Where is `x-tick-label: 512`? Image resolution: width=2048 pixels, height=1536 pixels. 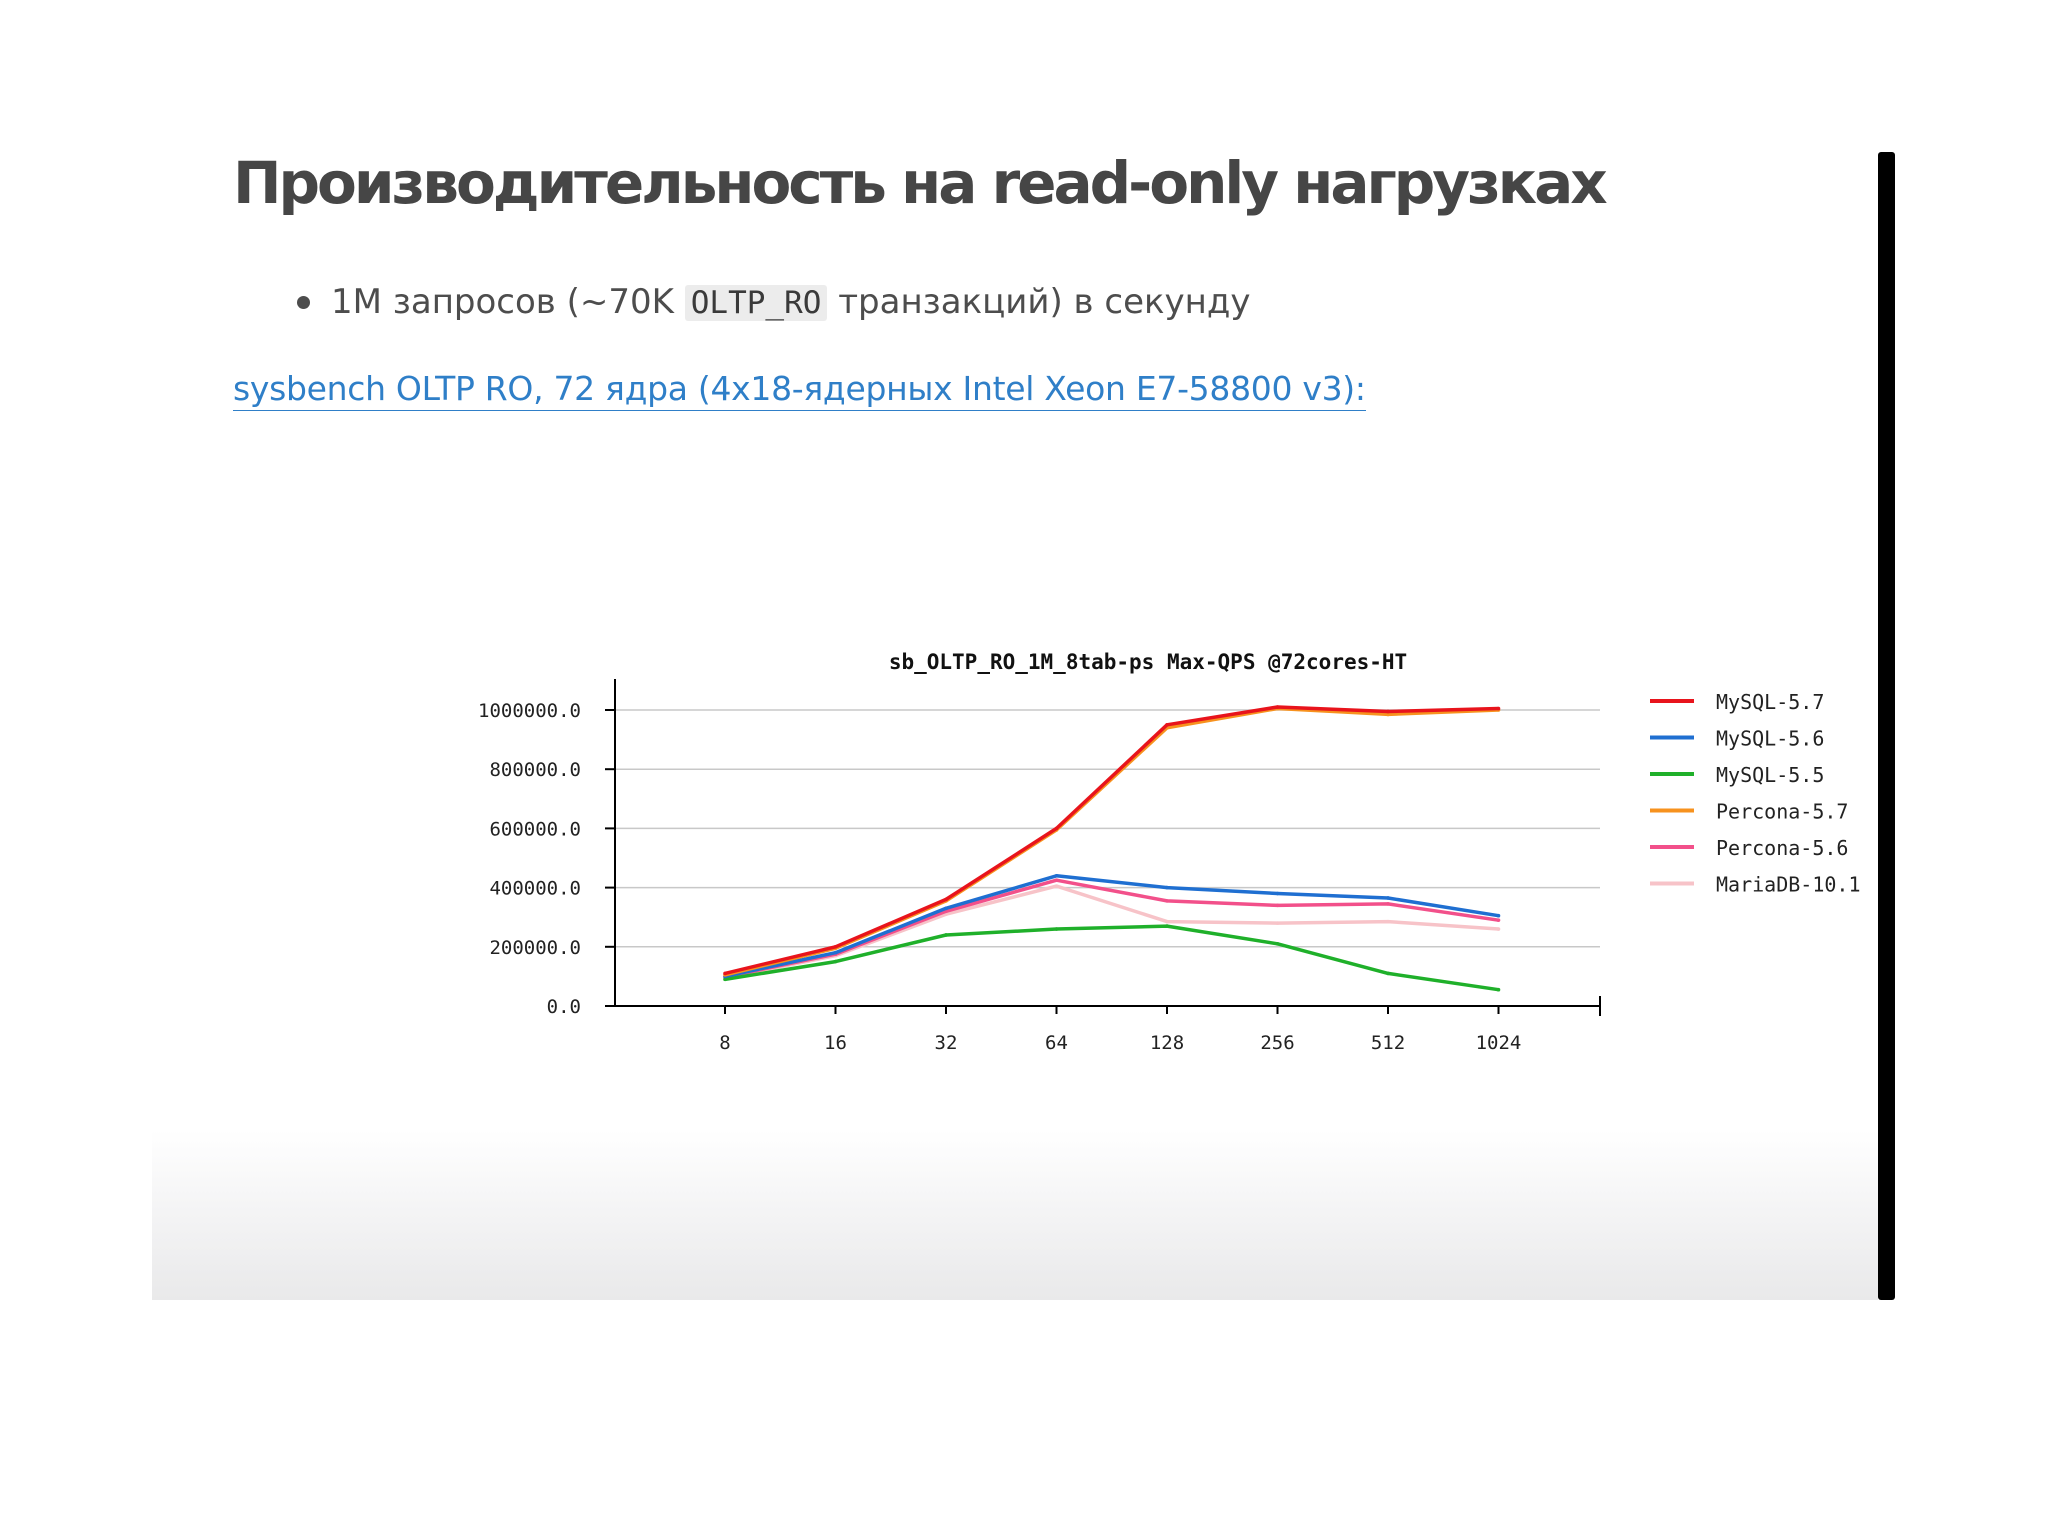 x-tick-label: 512 is located at coordinates (1388, 1043).